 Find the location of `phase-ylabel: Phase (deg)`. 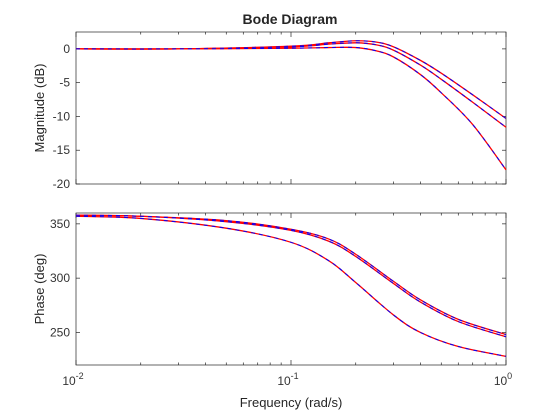

phase-ylabel: Phase (deg) is located at coordinates (39, 289).